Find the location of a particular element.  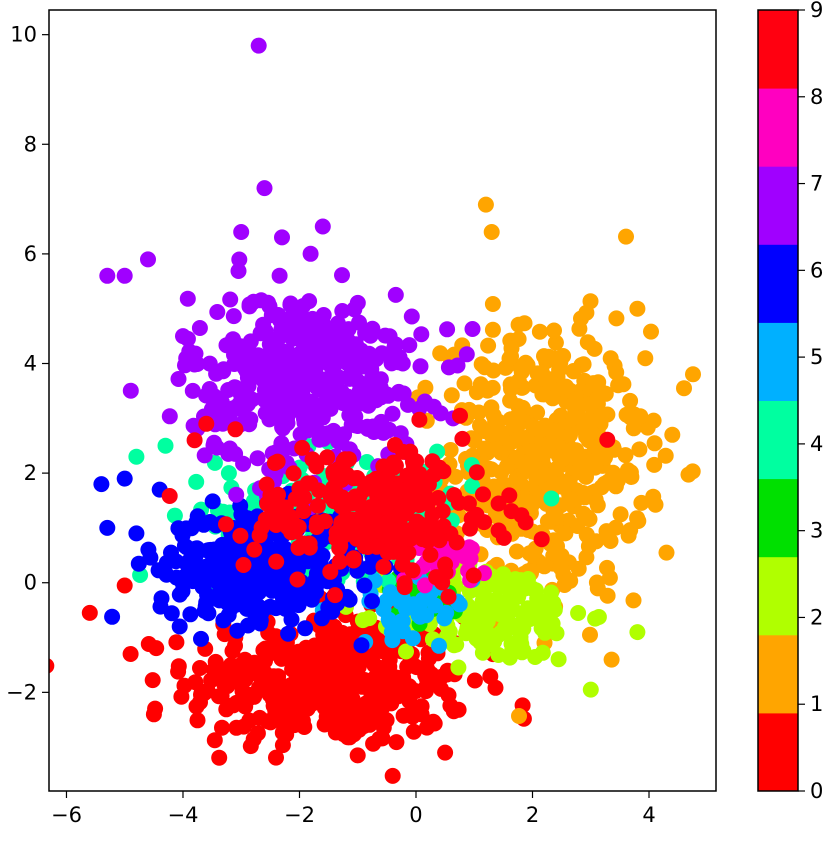

y-tick-label: 2 is located at coordinates (30, 473).